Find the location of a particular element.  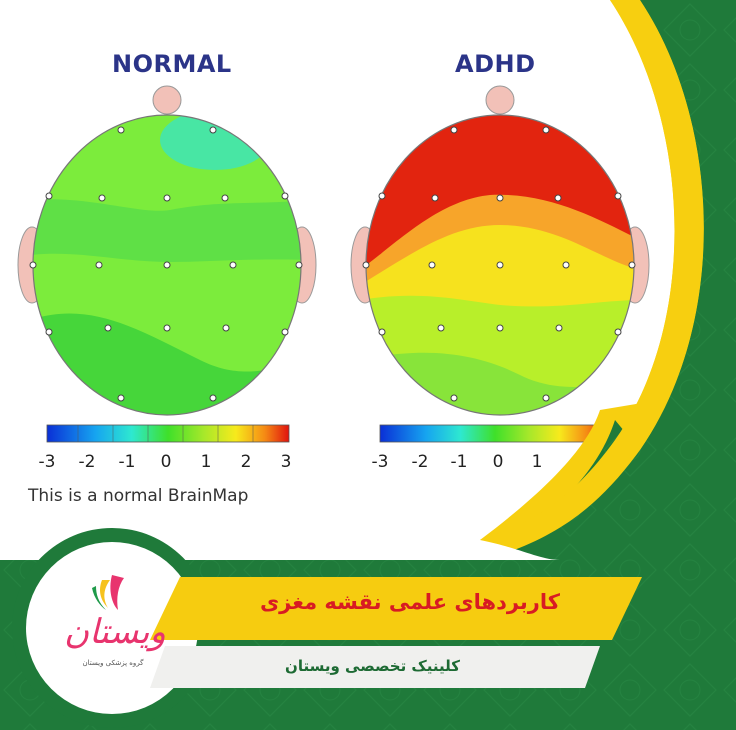

normal-title: NORMAL is located at coordinates (172, 64).